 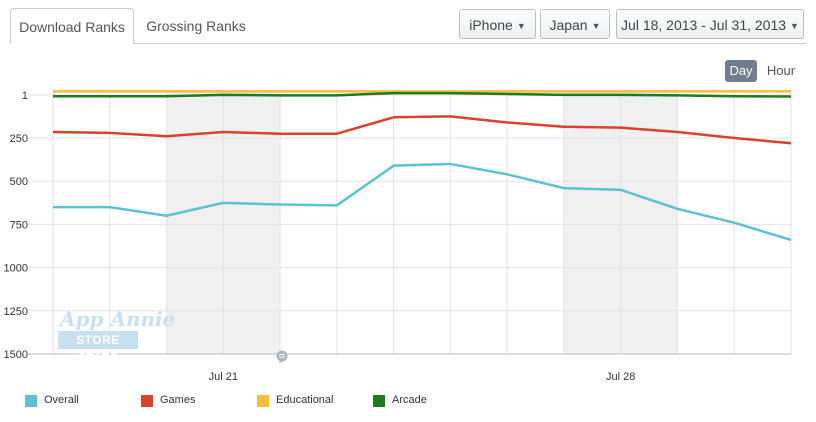 I want to click on tab-download-ranks: Download Ranks, so click(x=72, y=26).